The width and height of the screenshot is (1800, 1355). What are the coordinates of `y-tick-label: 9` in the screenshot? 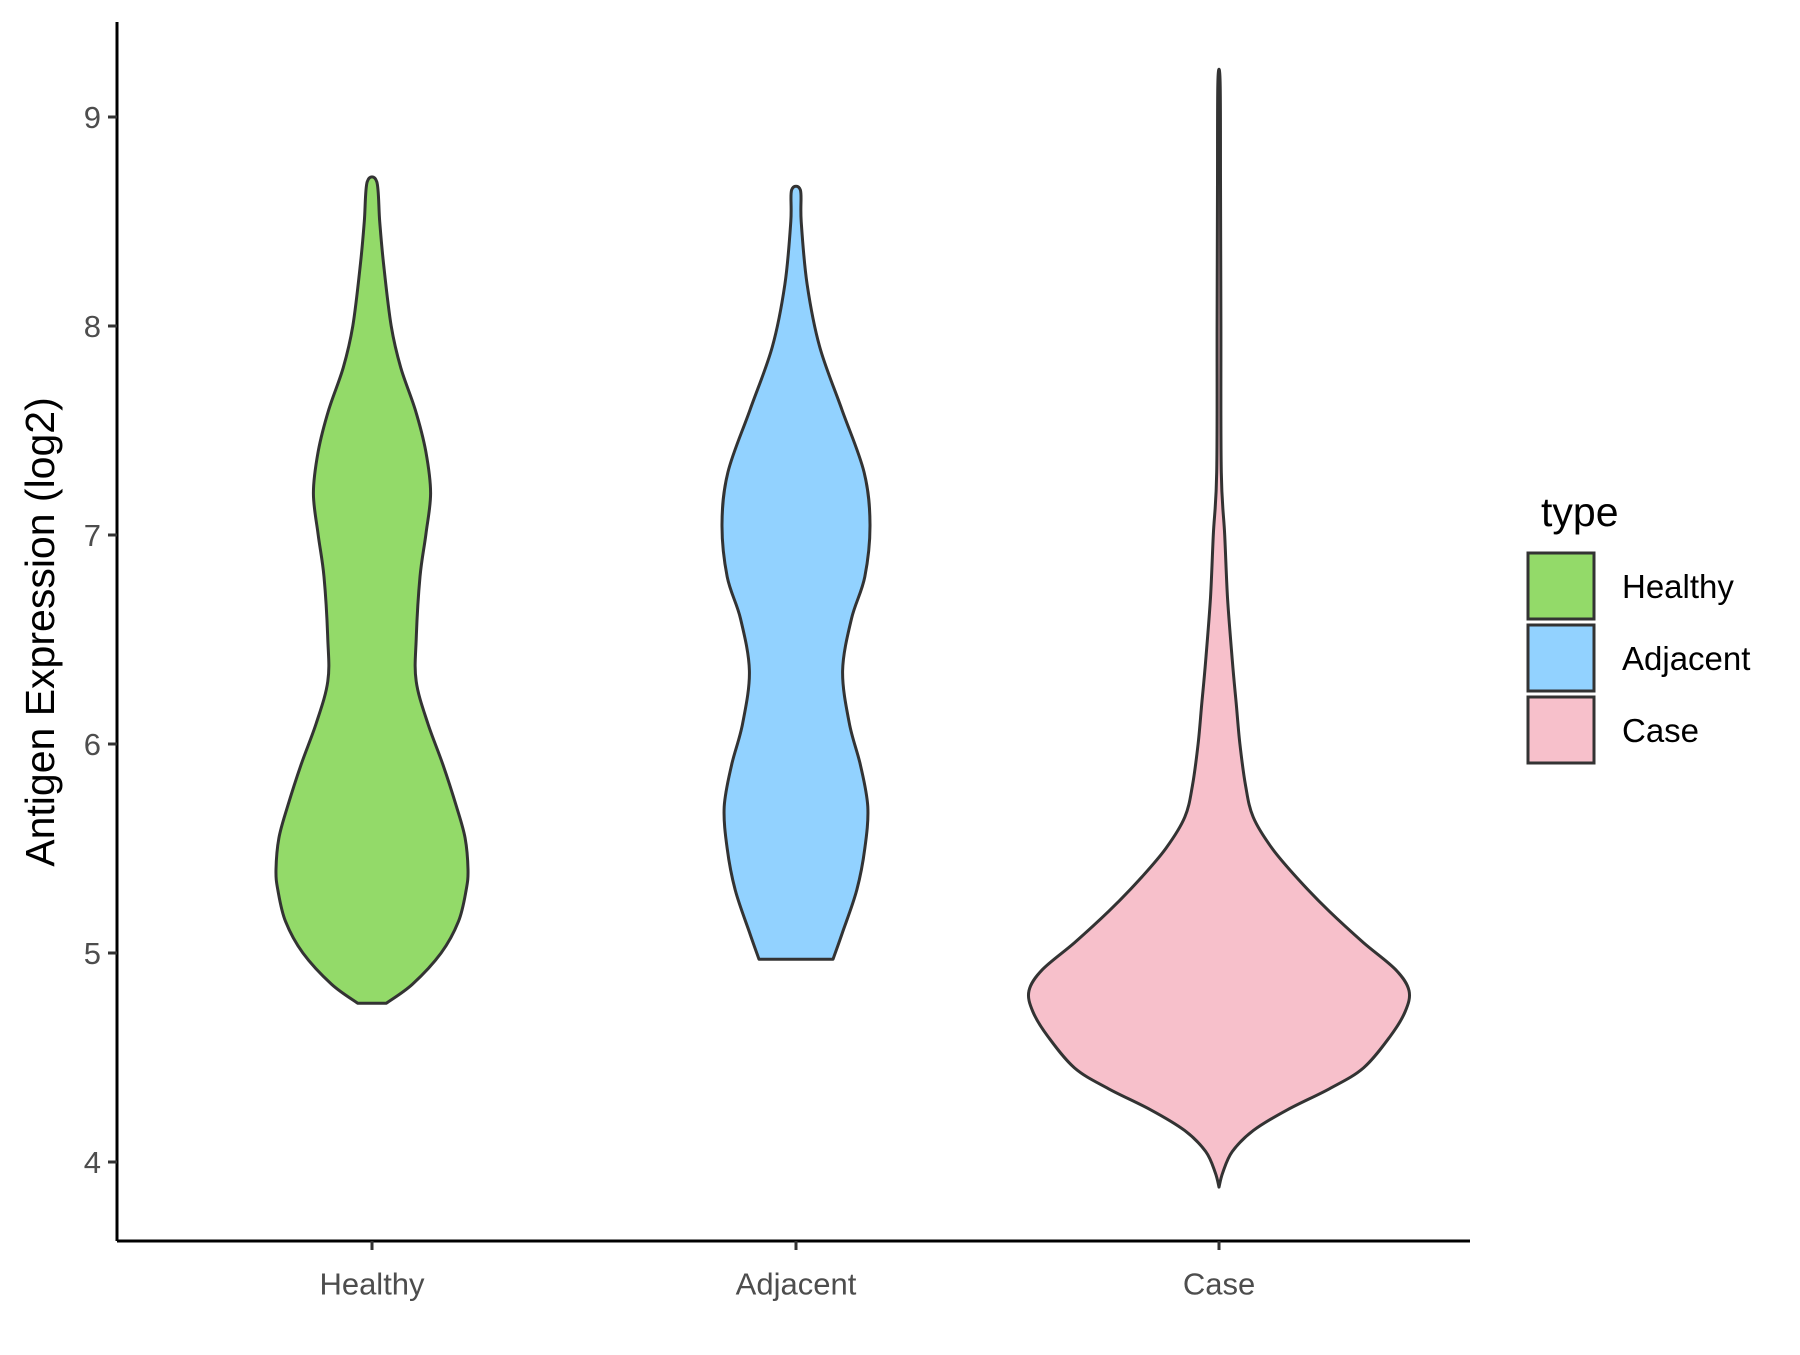 It's located at (92, 117).